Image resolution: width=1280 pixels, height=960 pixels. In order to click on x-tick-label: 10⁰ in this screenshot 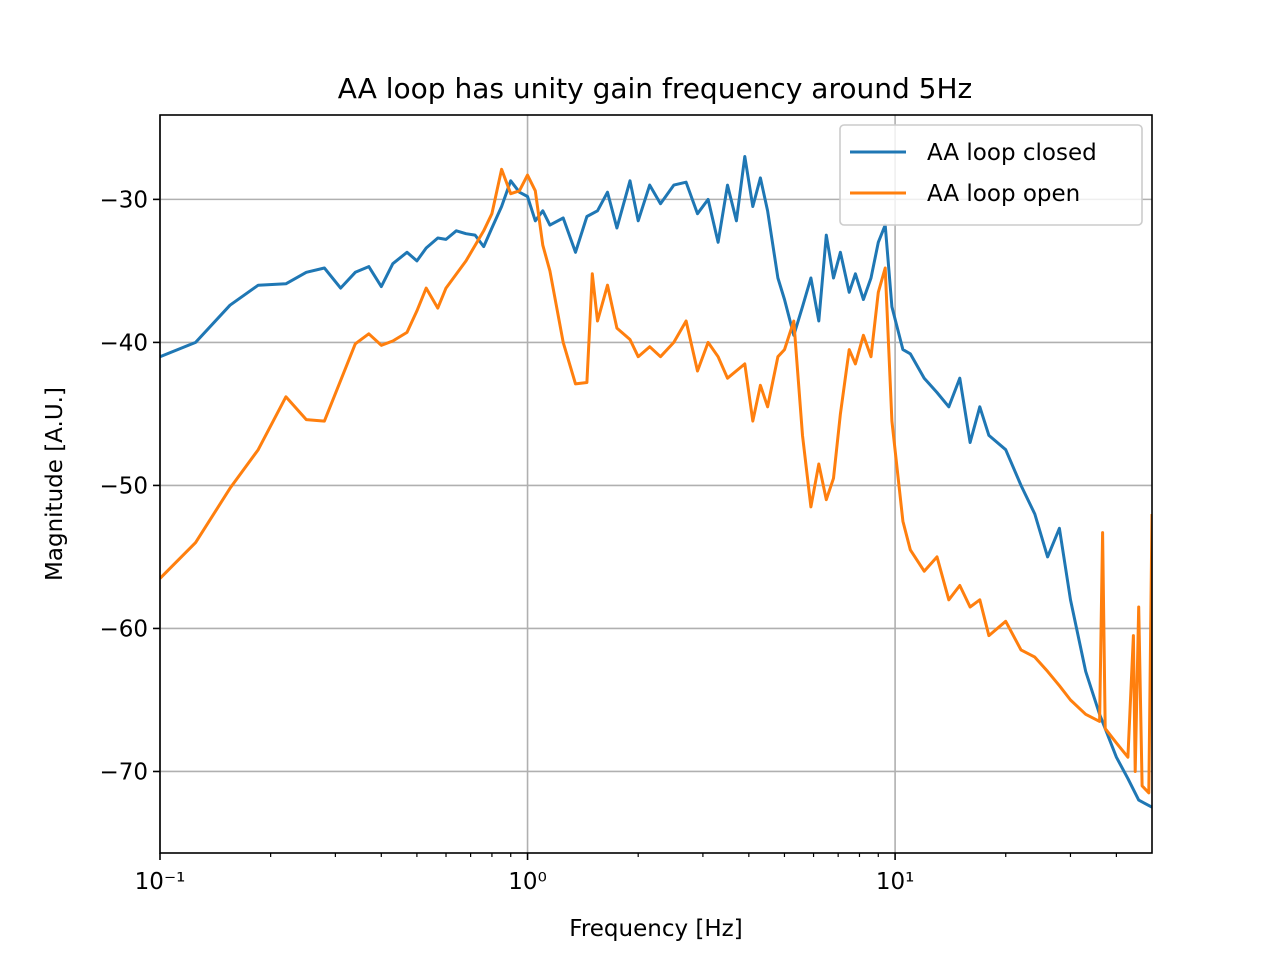, I will do `click(527, 882)`.